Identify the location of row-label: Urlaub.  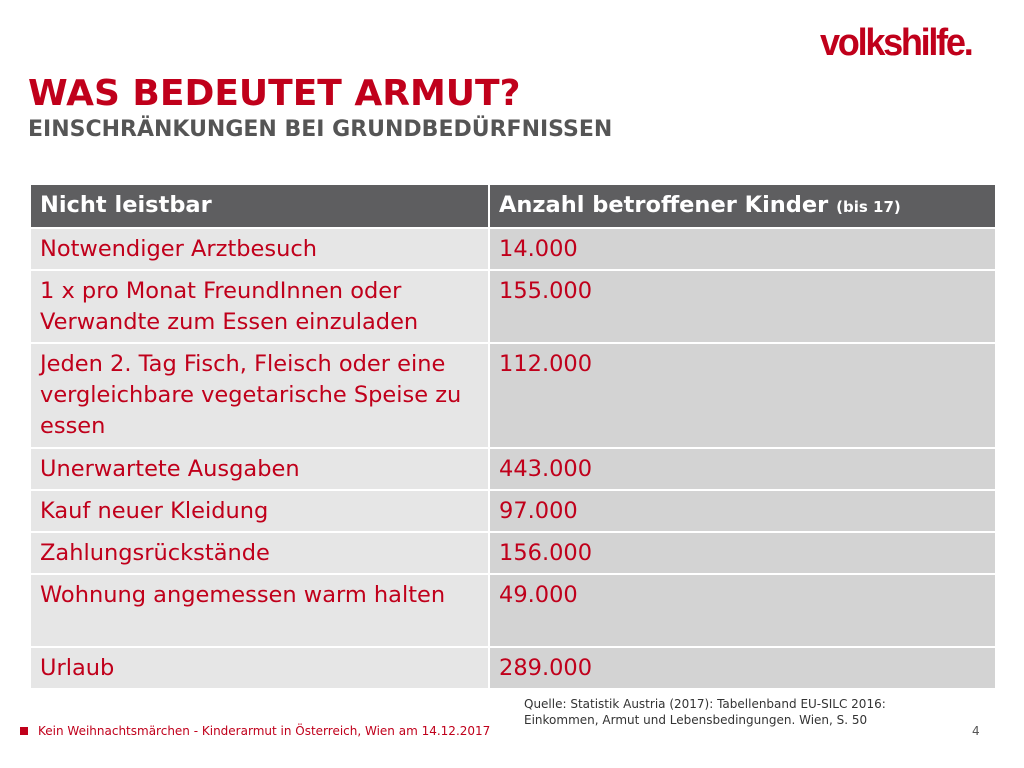
(259, 668).